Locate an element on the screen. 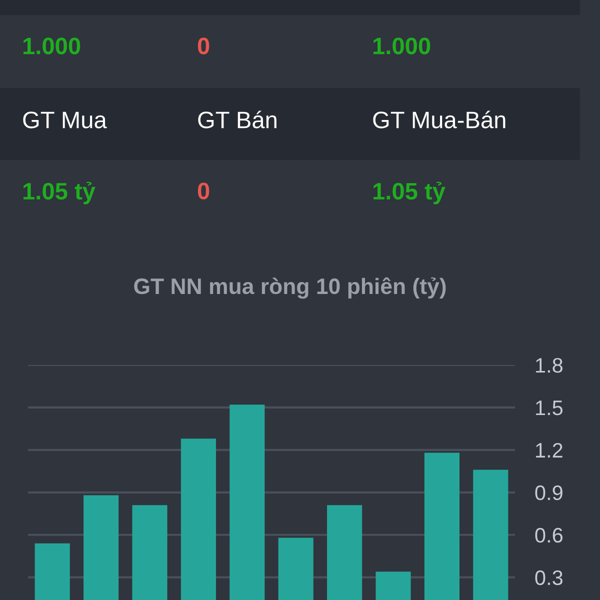 The width and height of the screenshot is (600, 600). text: GT Mua is located at coordinates (65, 120).